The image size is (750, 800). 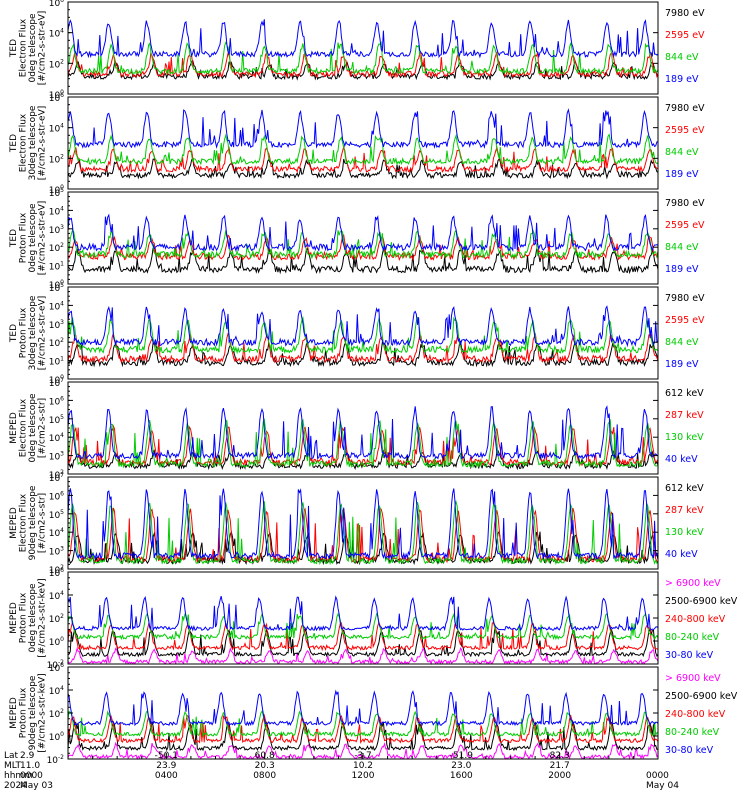 What do you see at coordinates (363, 766) in the screenshot?
I see `x-tick-label: 10.2` at bounding box center [363, 766].